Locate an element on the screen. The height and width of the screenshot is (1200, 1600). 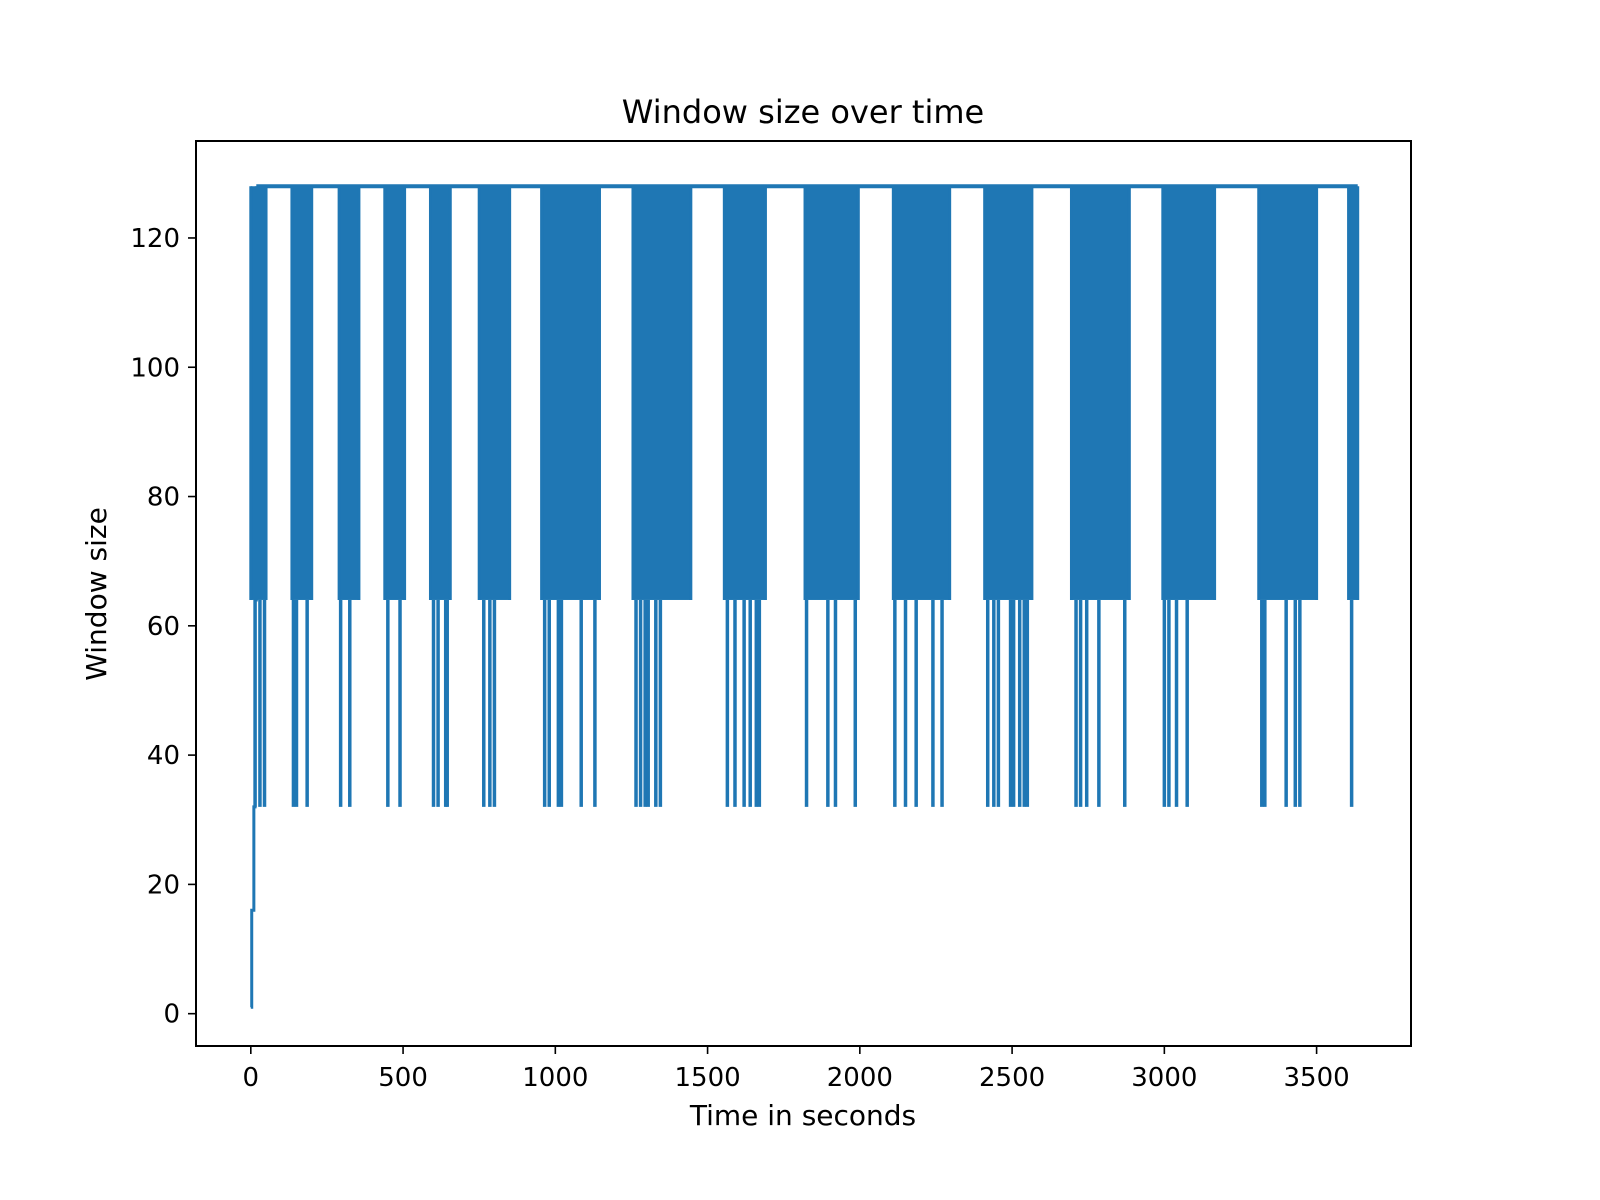
y-tick-label: 40 is located at coordinates (163, 756).